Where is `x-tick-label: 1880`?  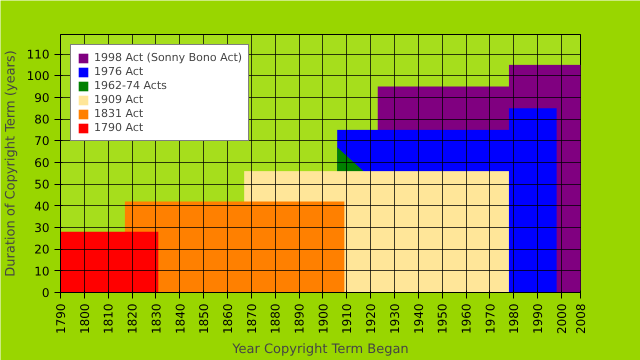
x-tick-label: 1880 is located at coordinates (275, 318).